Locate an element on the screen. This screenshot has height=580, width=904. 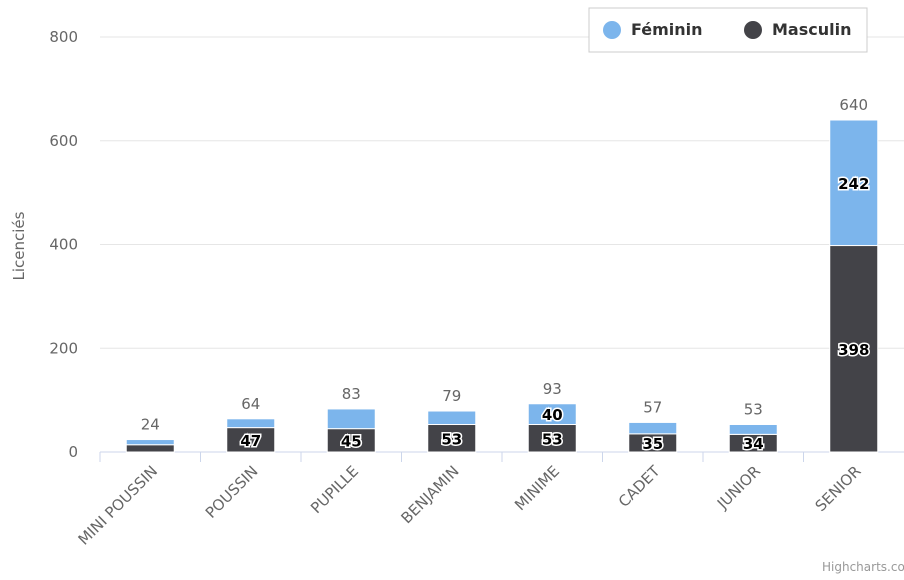
total-label: 64 is located at coordinates (250, 404).